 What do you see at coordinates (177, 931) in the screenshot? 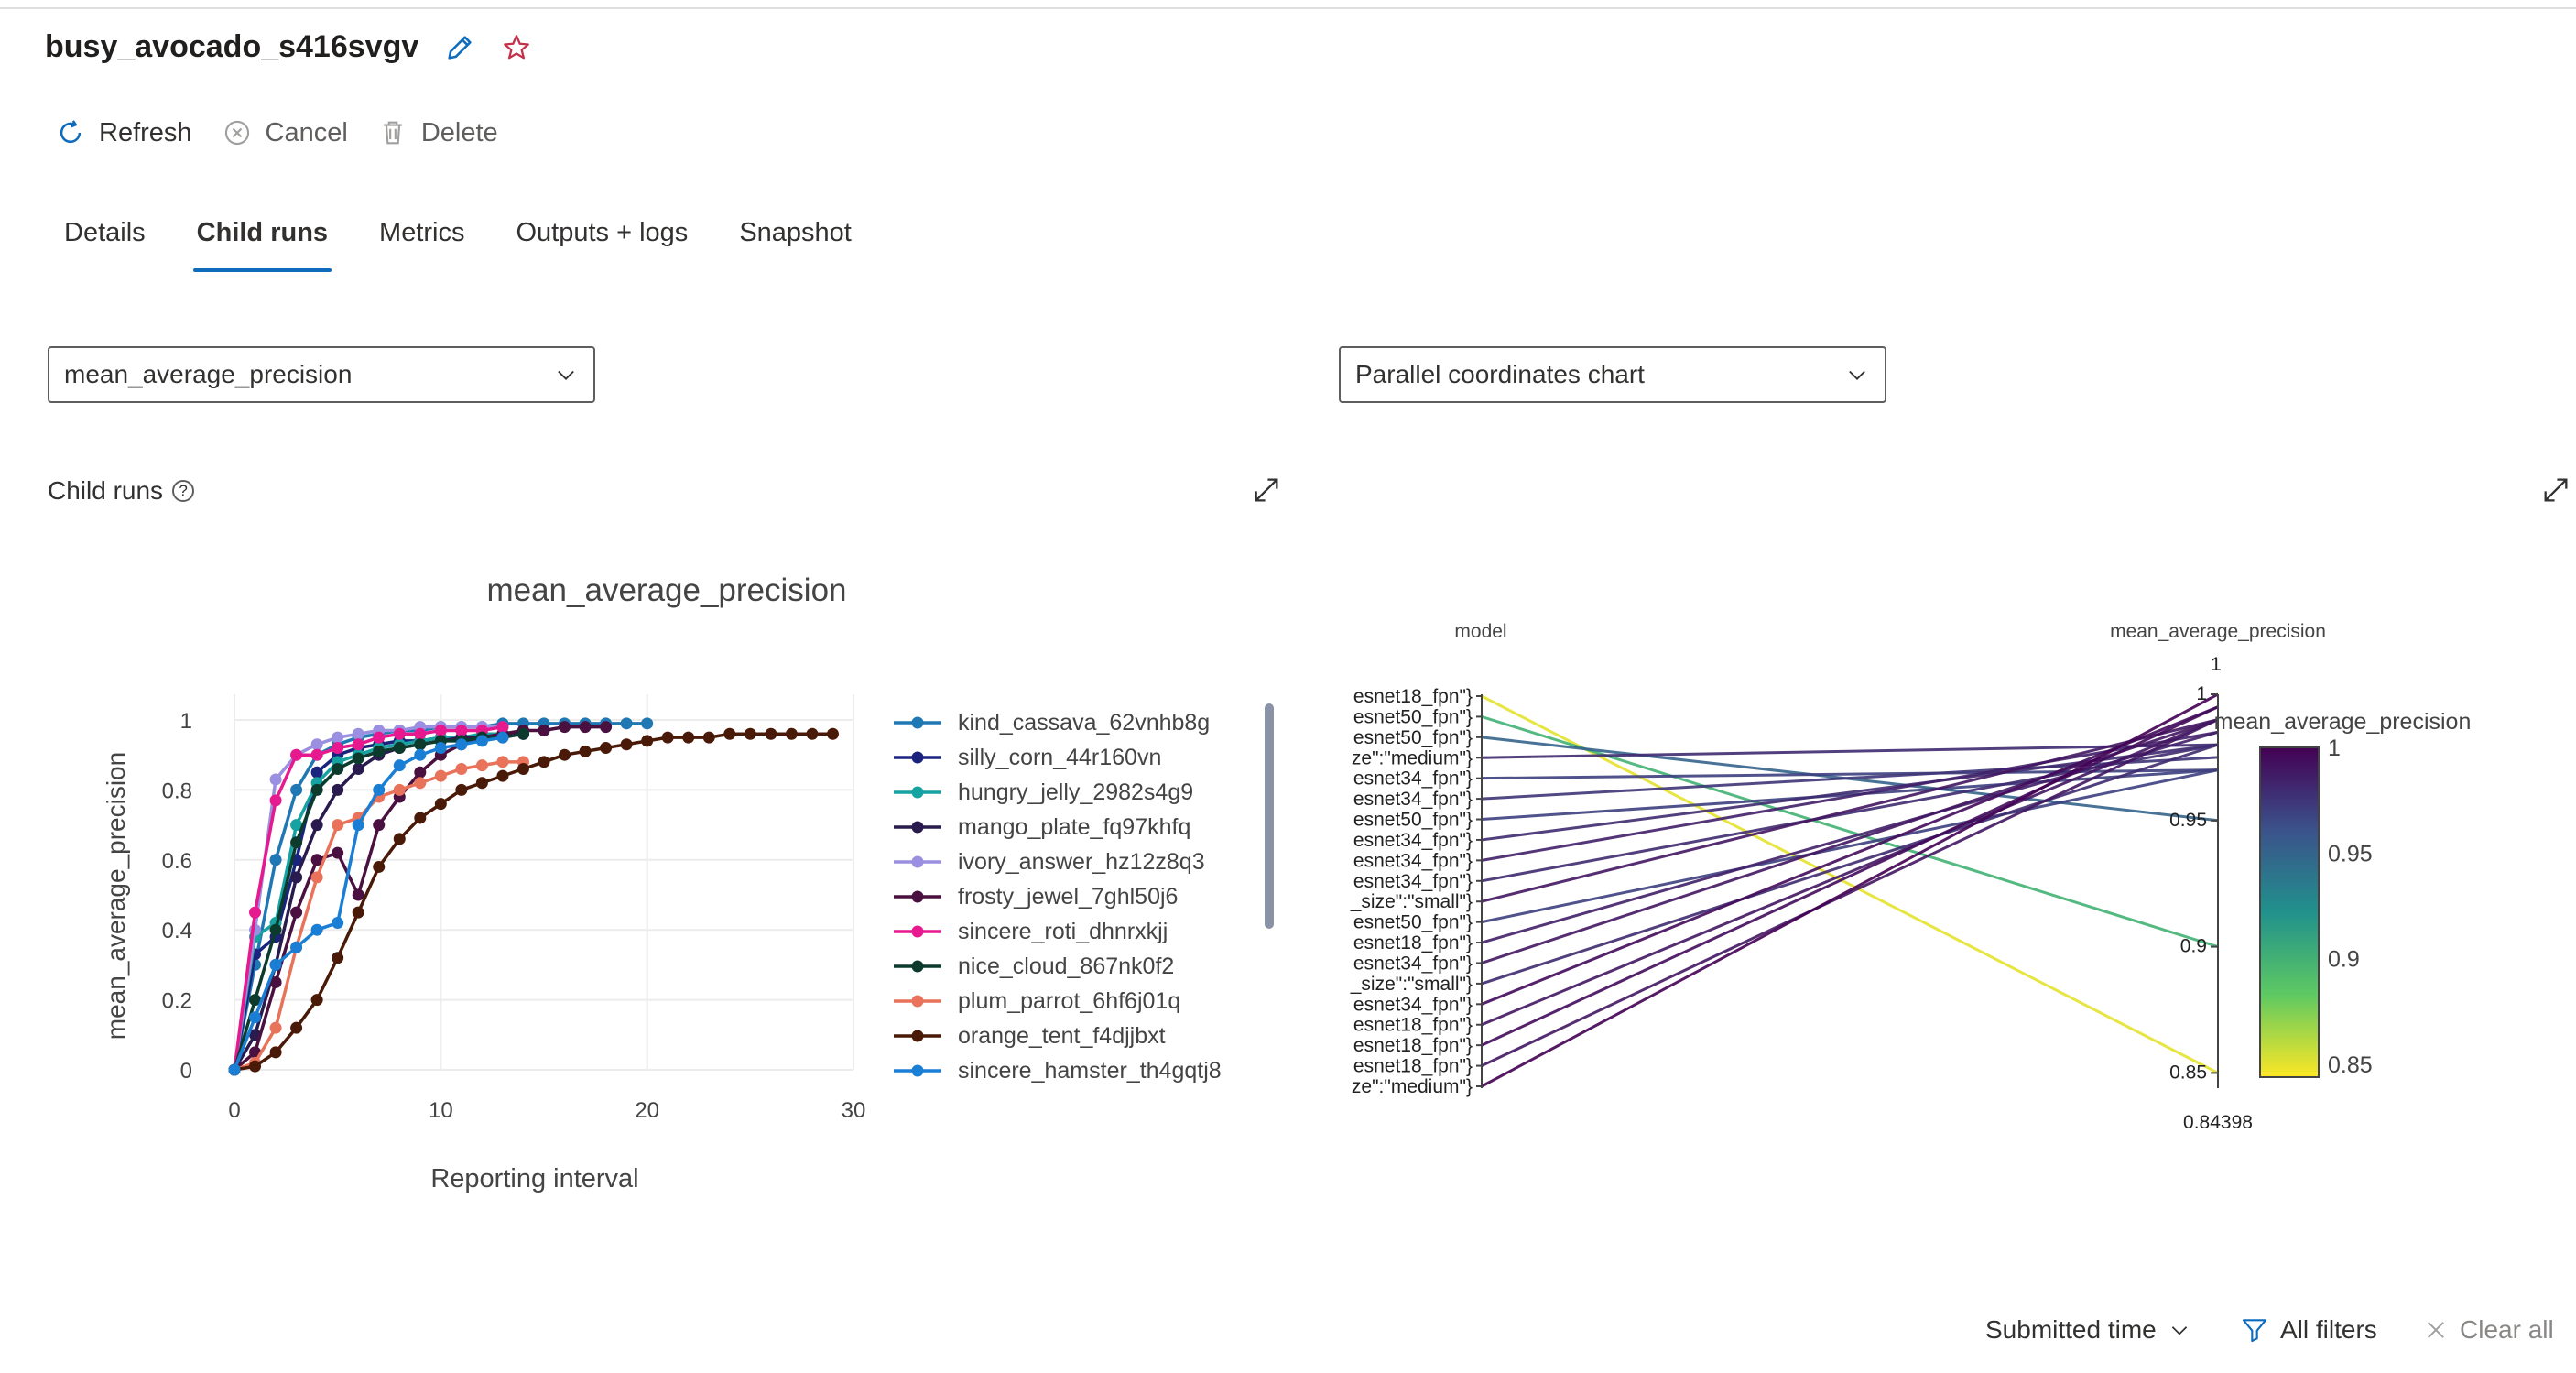
I see `y-tick-label: 0.4` at bounding box center [177, 931].